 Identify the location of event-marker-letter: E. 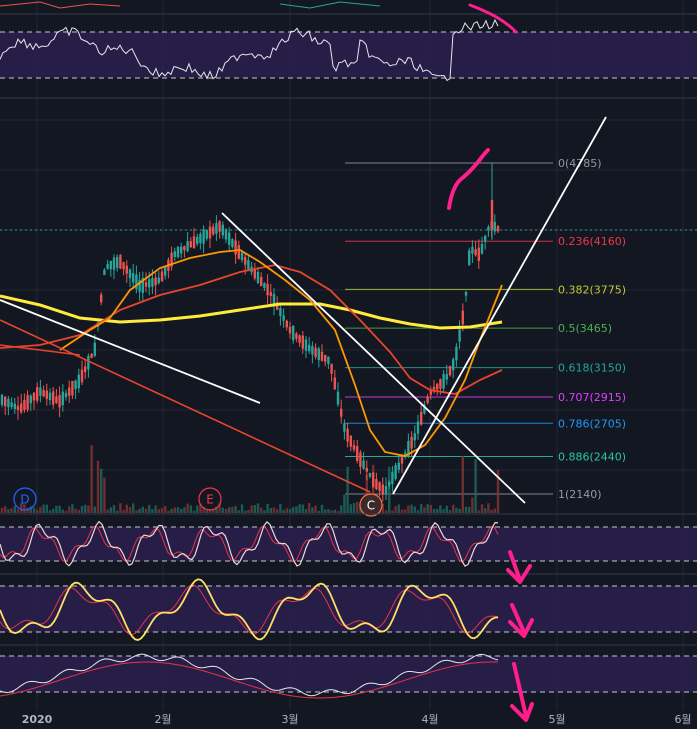
(210, 500).